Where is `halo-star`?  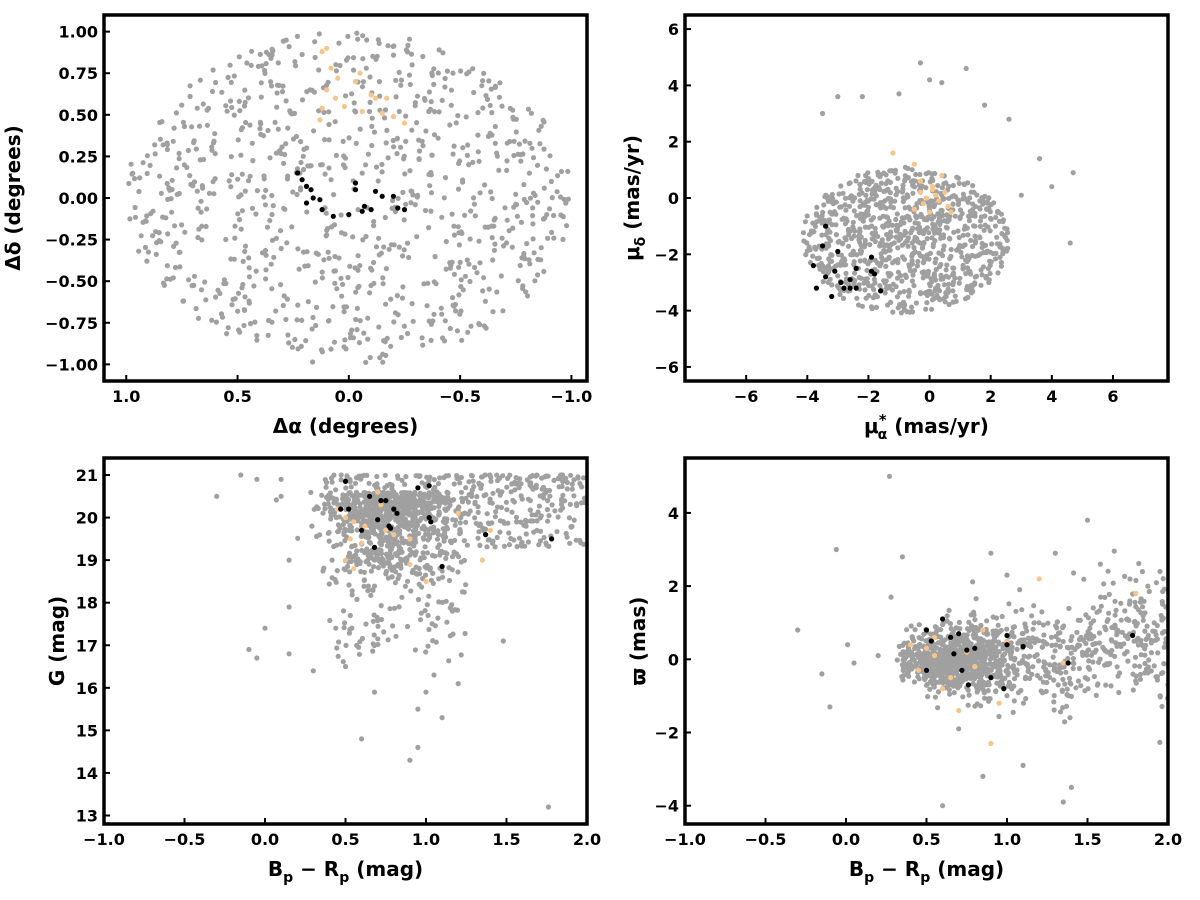
halo-star is located at coordinates (945, 192).